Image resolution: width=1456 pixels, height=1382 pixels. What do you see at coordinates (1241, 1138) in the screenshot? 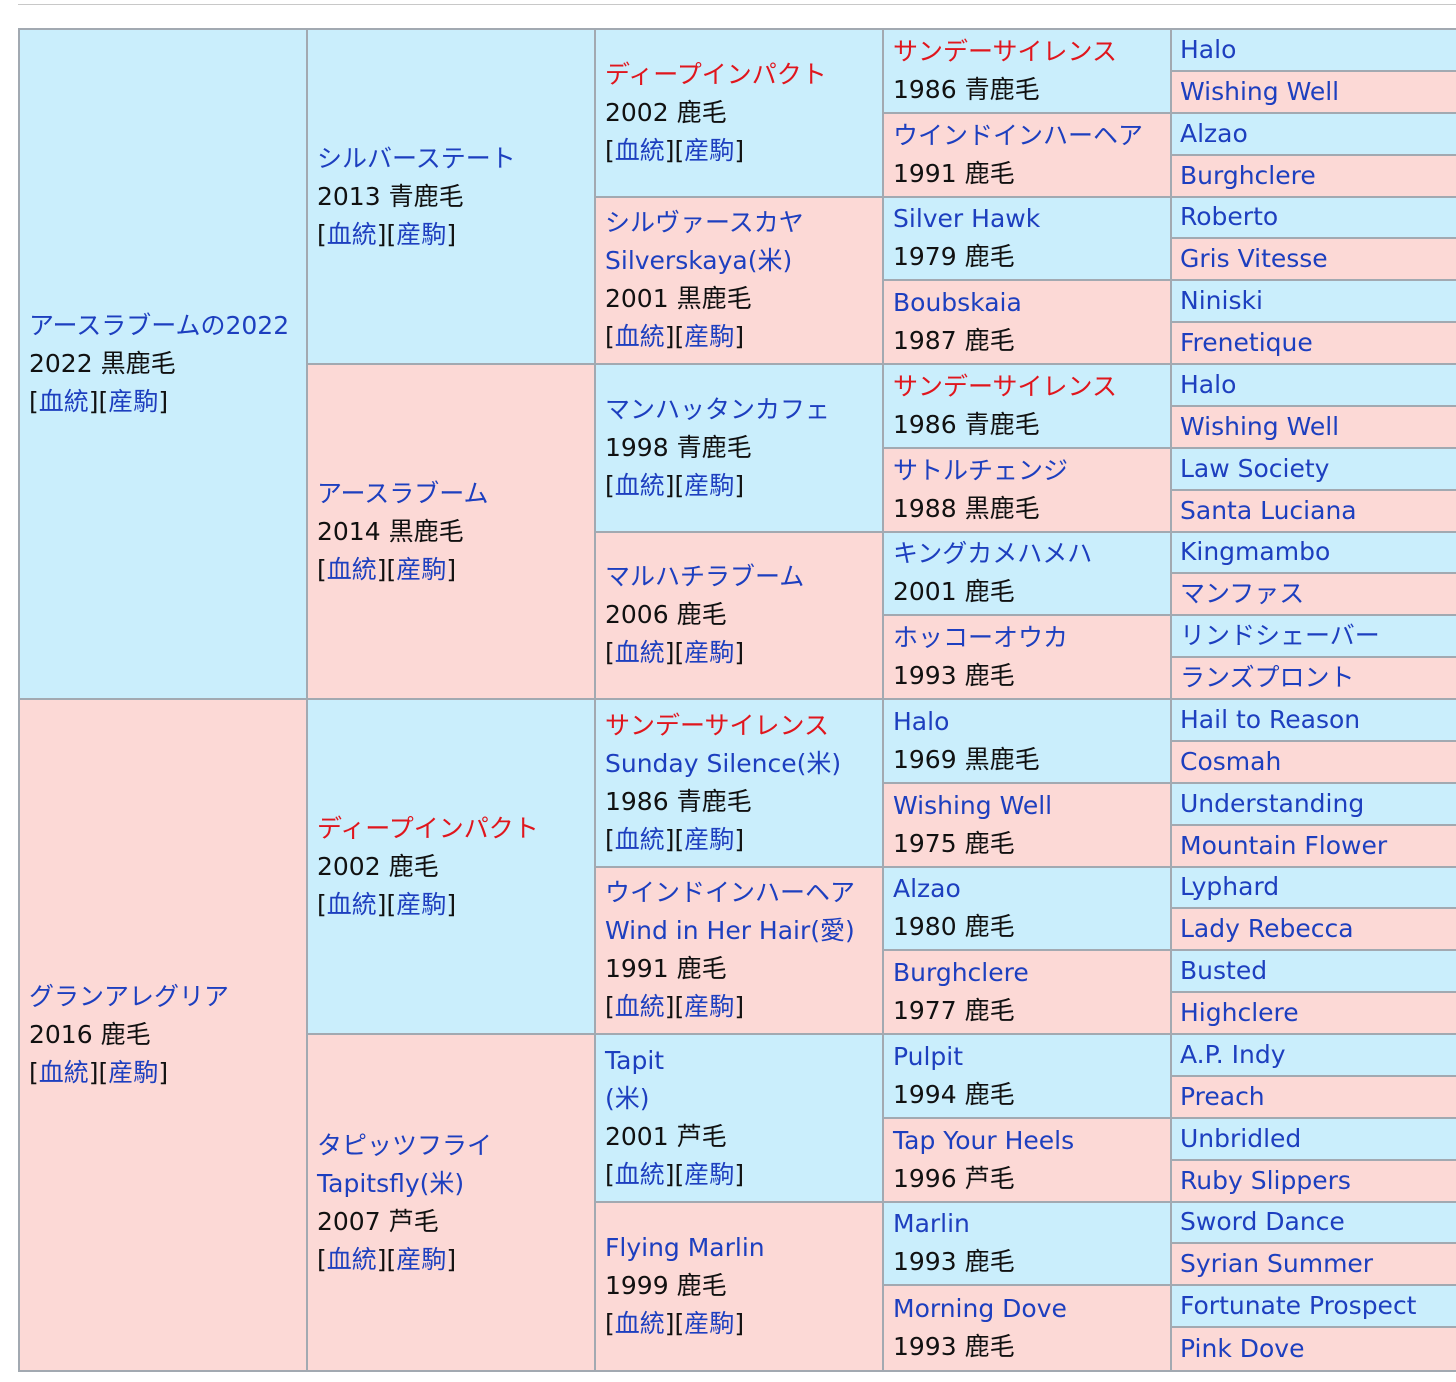
I see `horse-name-link: Unbridled` at bounding box center [1241, 1138].